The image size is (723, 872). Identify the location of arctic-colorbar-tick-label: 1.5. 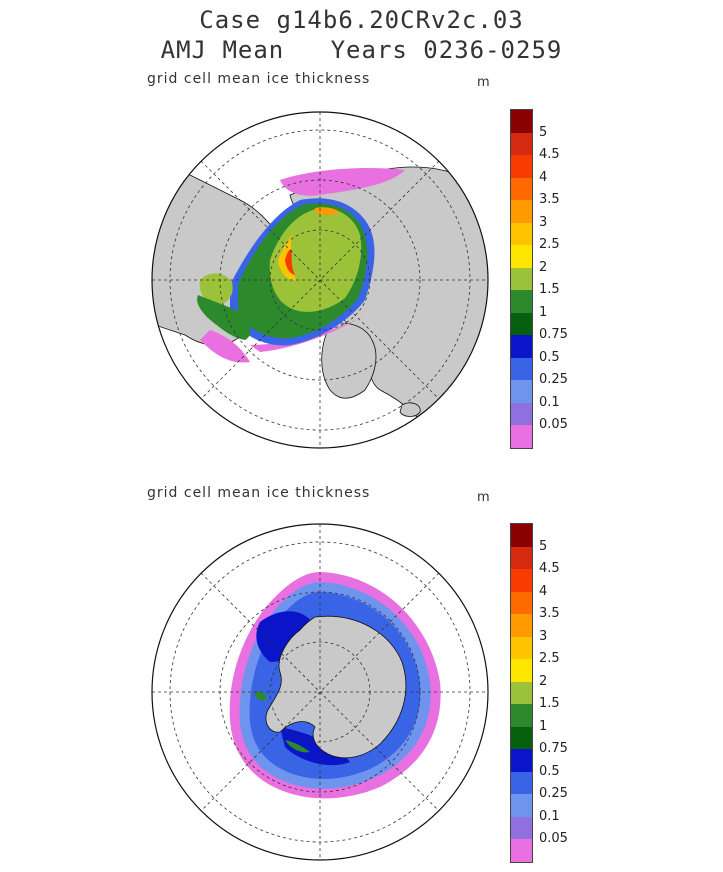
(549, 289).